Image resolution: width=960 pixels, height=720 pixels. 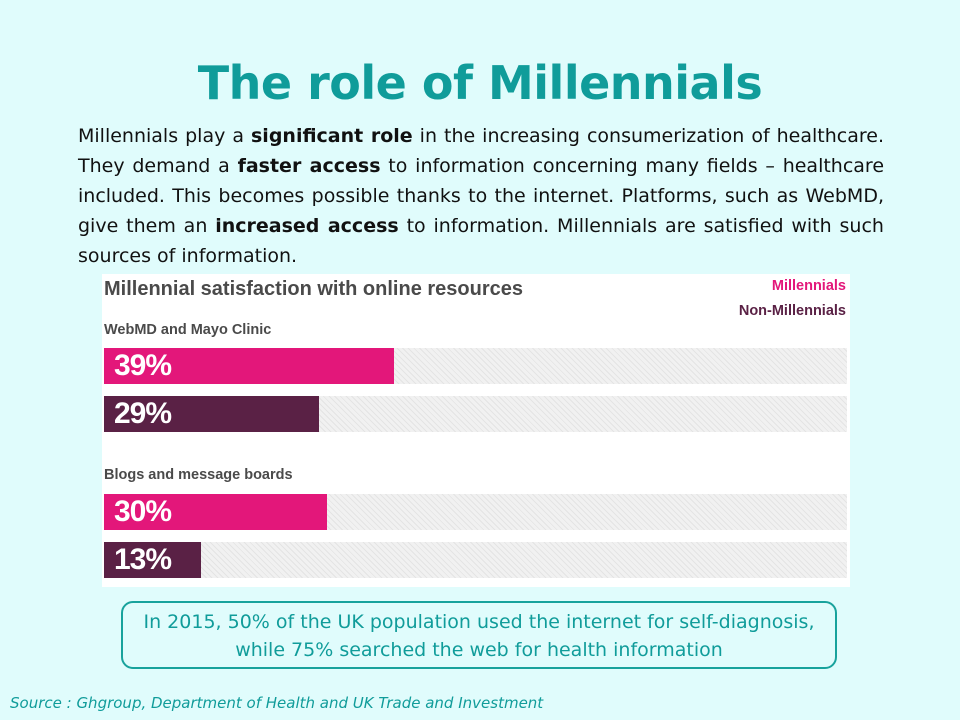 I want to click on slide-title: The role of Millennials, so click(x=480, y=83).